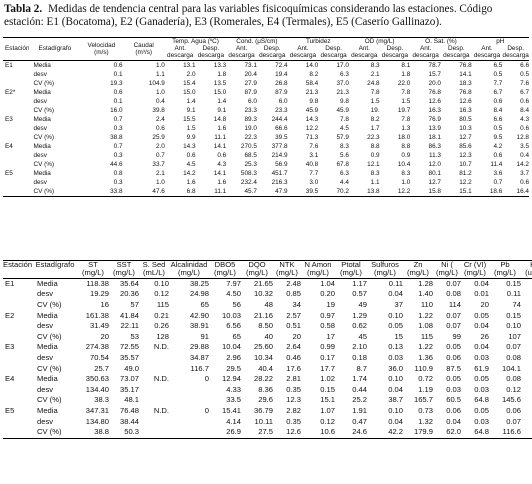 The image size is (532, 484). What do you see at coordinates (250, 92) in the screenshot?
I see `value-cell: 87.9` at bounding box center [250, 92].